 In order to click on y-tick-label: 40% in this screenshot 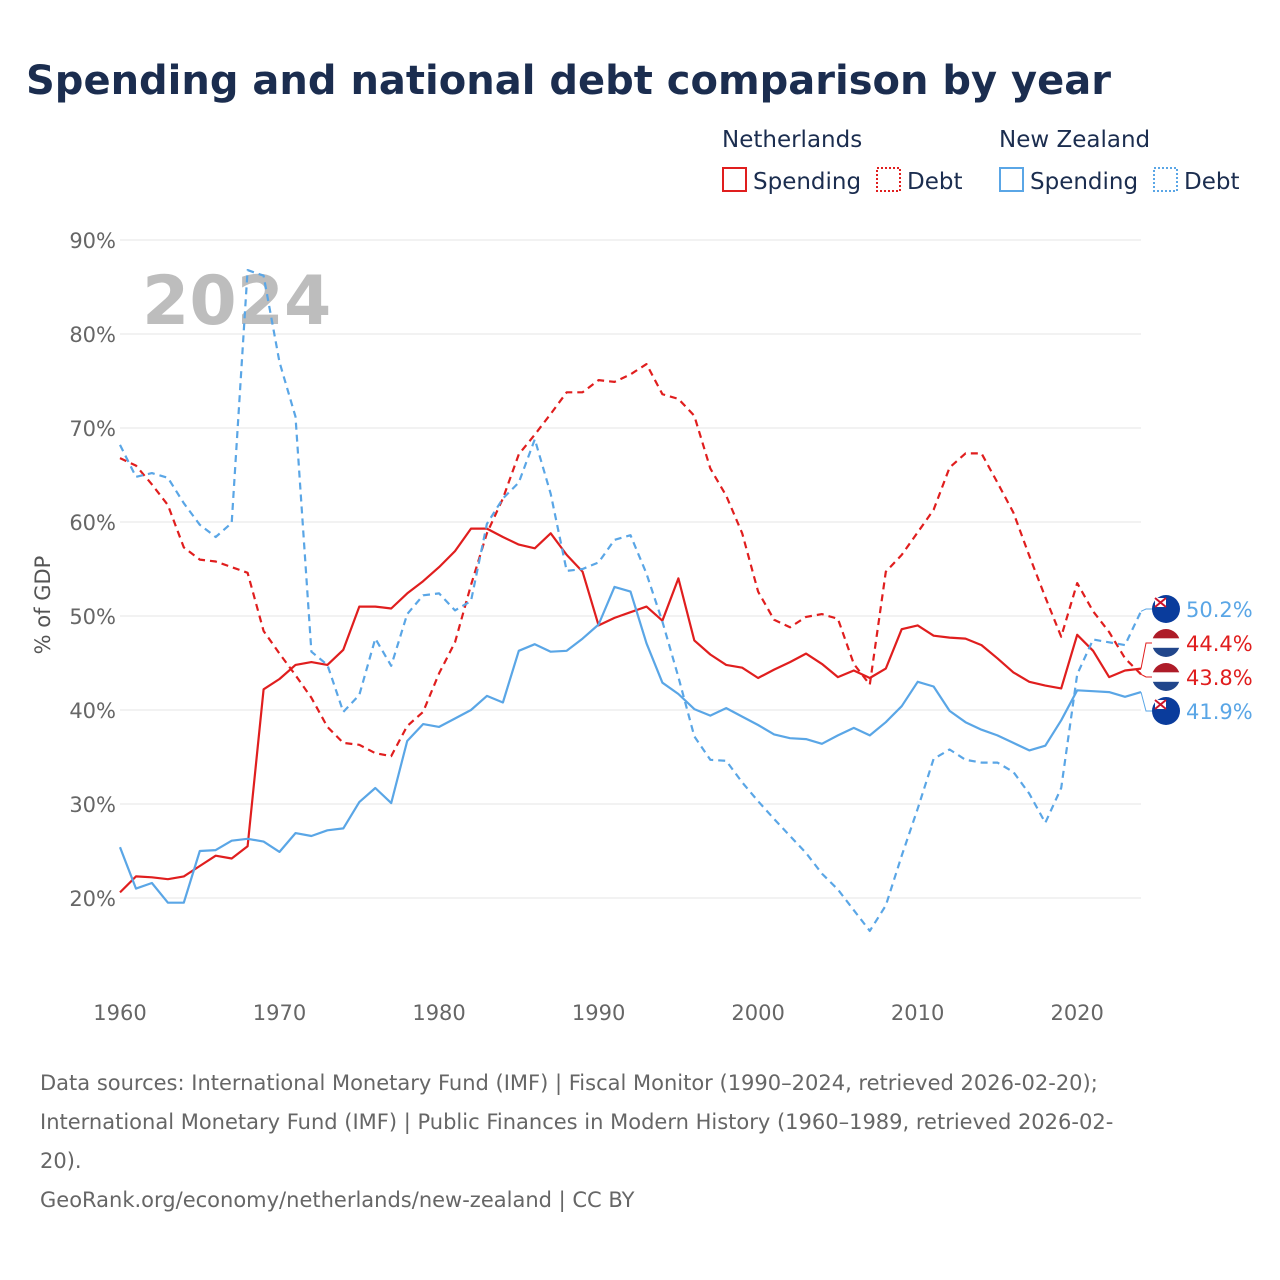, I will do `click(92, 711)`.